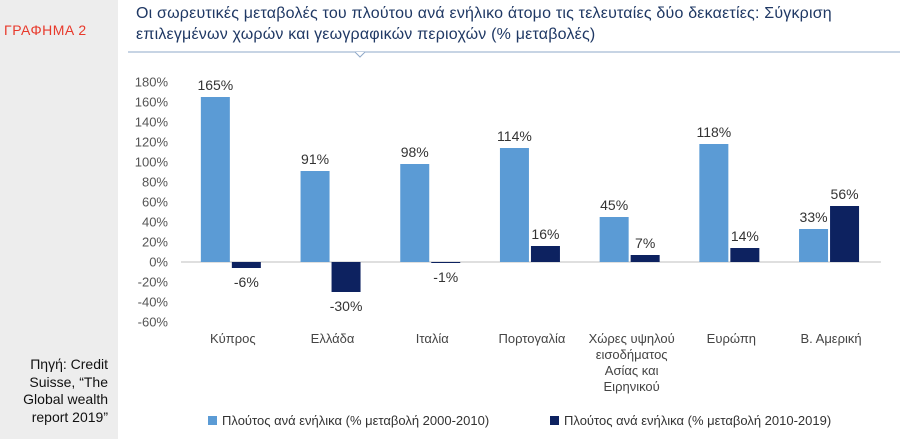 This screenshot has height=439, width=900. Describe the element at coordinates (152, 102) in the screenshot. I see `y-tick-label: 160%` at that location.